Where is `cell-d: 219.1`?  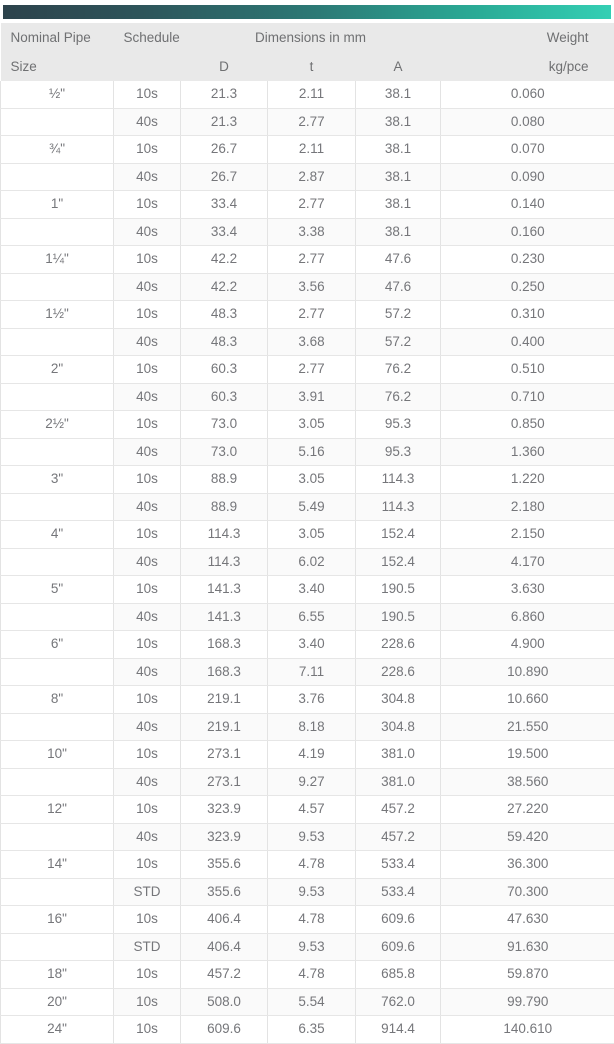 cell-d: 219.1 is located at coordinates (224, 727).